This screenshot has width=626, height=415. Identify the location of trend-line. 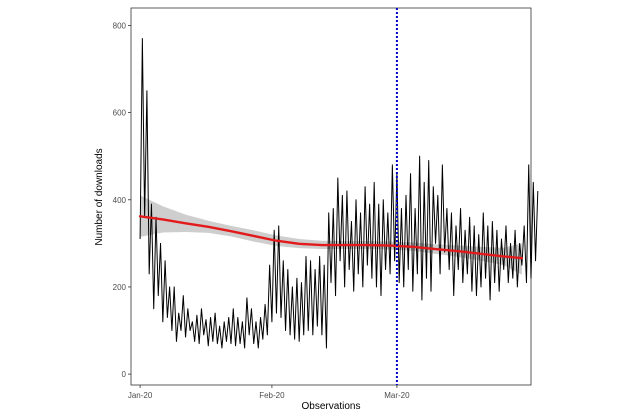
(331, 237).